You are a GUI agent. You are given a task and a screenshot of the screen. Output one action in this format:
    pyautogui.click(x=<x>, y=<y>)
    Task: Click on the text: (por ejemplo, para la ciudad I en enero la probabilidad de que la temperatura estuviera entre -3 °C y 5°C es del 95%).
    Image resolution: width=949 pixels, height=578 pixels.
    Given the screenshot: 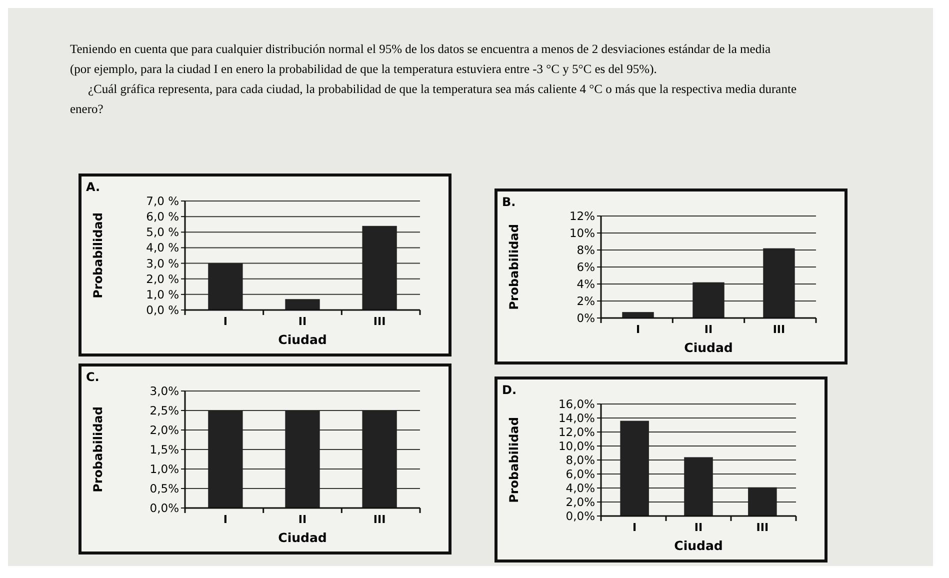 What is the action you would take?
    pyautogui.click(x=363, y=69)
    